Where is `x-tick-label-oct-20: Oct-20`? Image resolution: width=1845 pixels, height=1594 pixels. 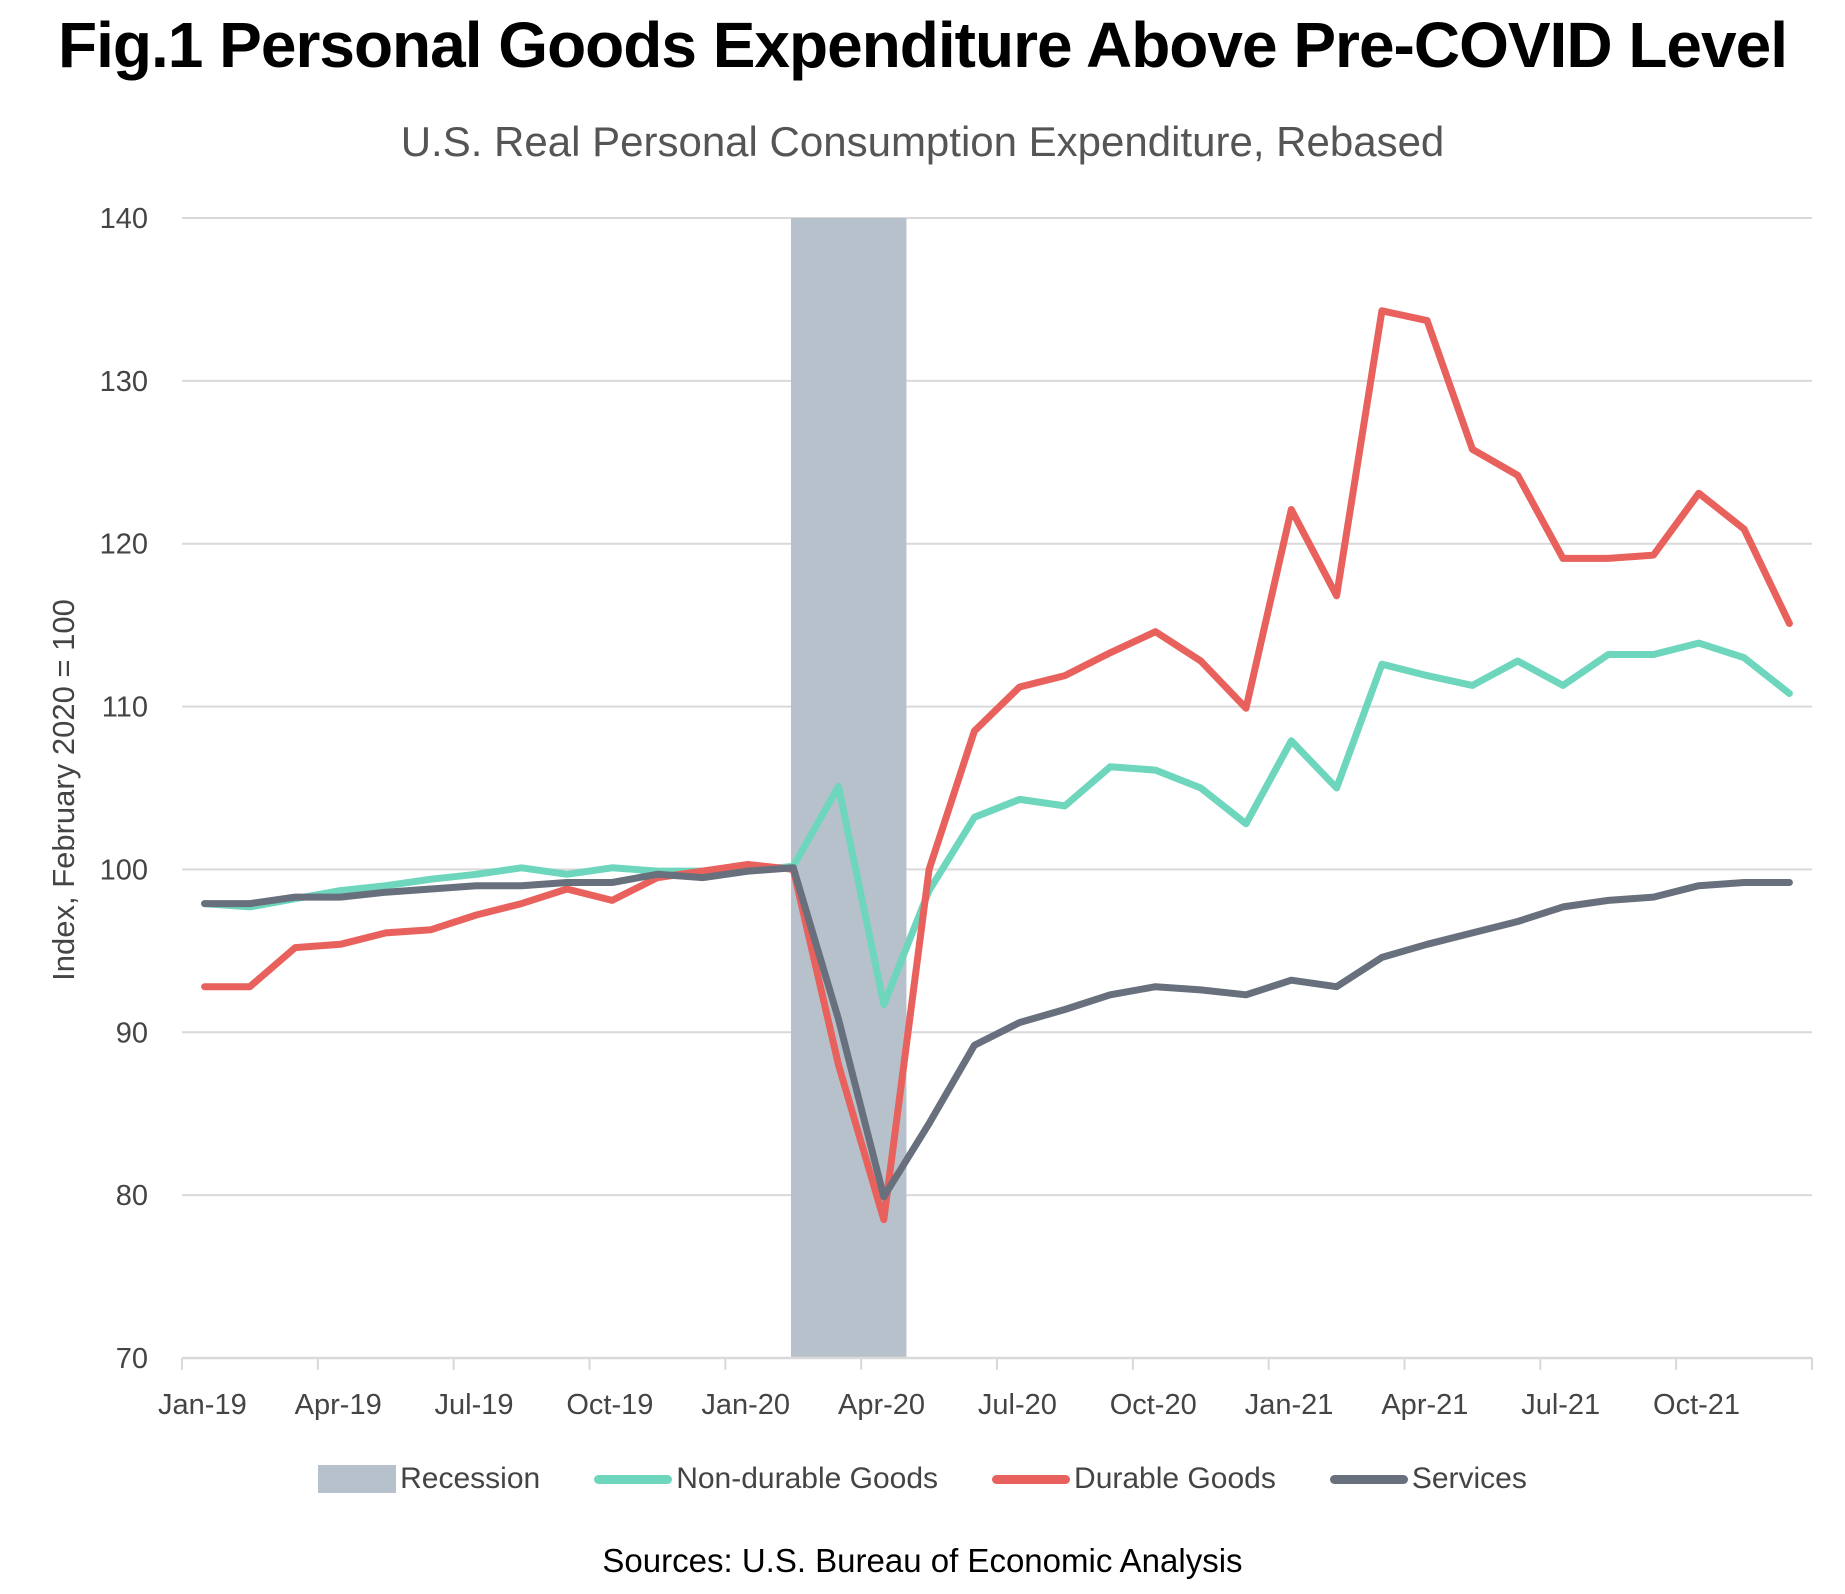
x-tick-label-oct-20: Oct-20 is located at coordinates (1153, 1405).